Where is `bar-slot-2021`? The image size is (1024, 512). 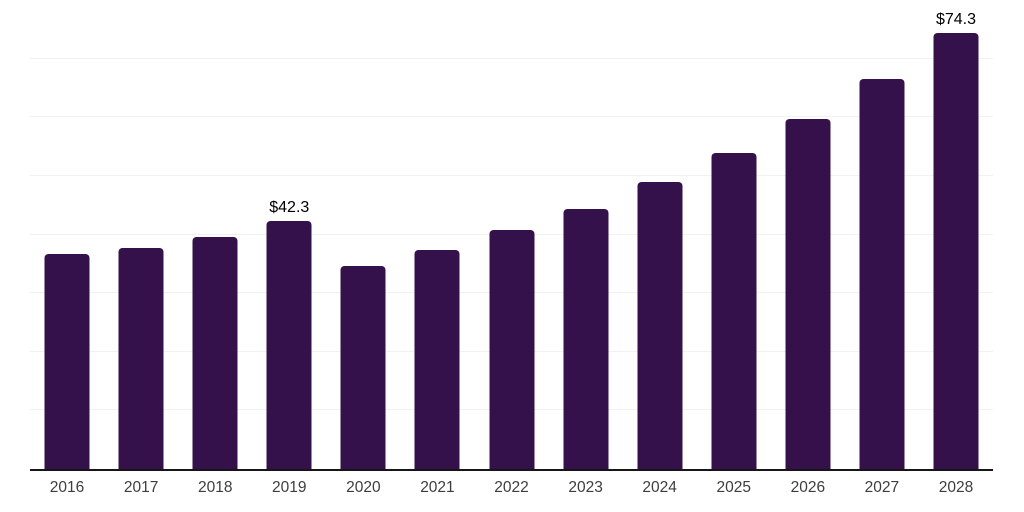
bar-slot-2021 is located at coordinates (437, 234).